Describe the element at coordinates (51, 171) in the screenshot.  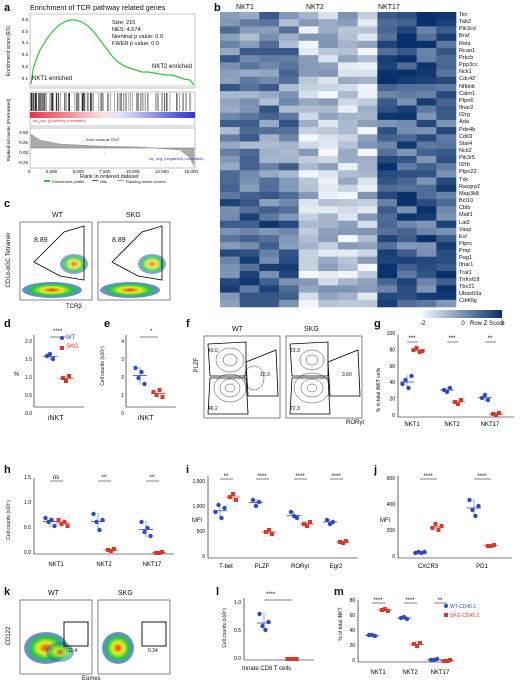
I see `x-tick: 2,500` at that location.